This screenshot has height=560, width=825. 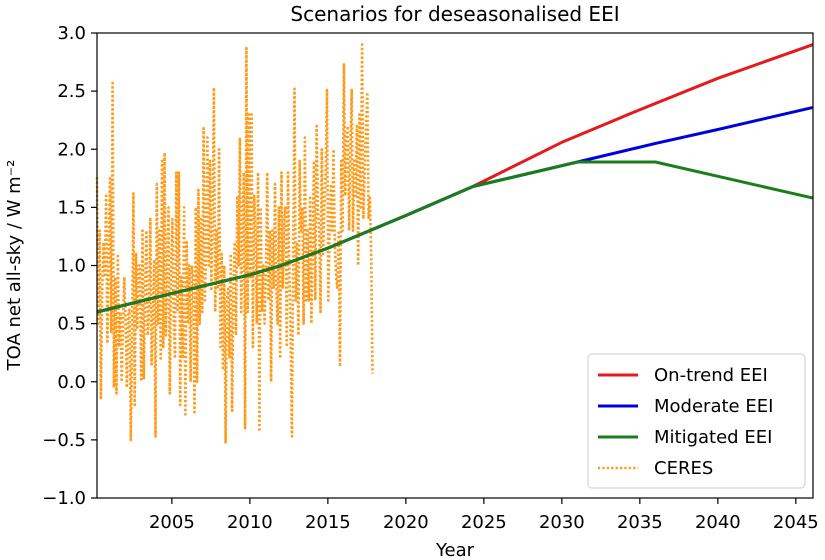 I want to click on x-axis-ticks: 2005 2010 2015 2020 2025 2030 2035 2040 2045, so click(x=484, y=515).